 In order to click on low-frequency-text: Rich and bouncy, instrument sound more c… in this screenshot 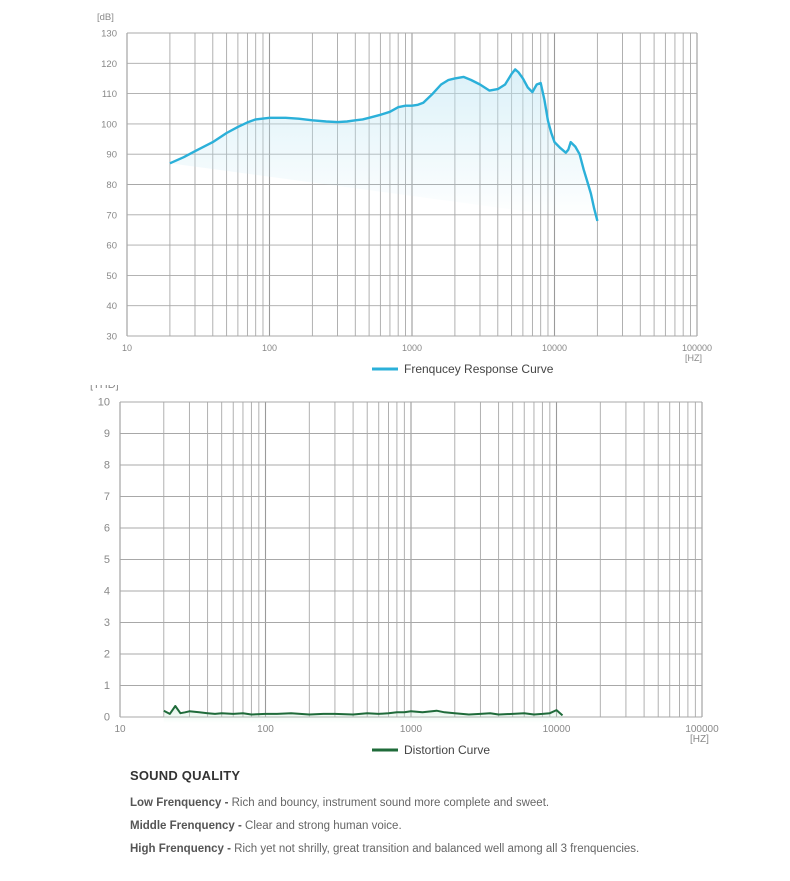, I will do `click(390, 803)`.